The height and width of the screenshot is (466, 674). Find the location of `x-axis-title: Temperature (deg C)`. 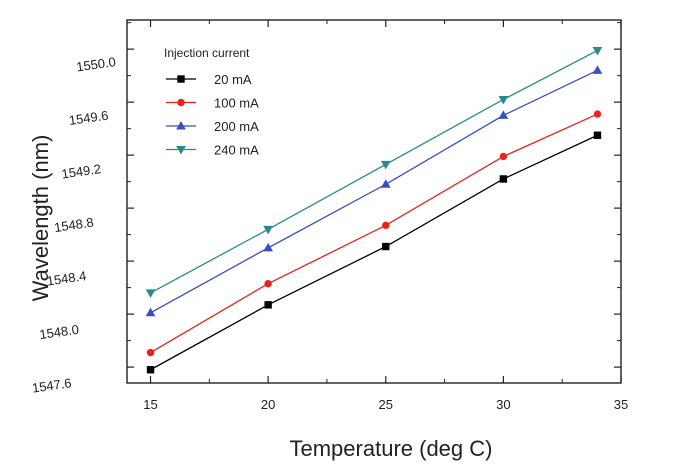

x-axis-title: Temperature (deg C) is located at coordinates (391, 448).